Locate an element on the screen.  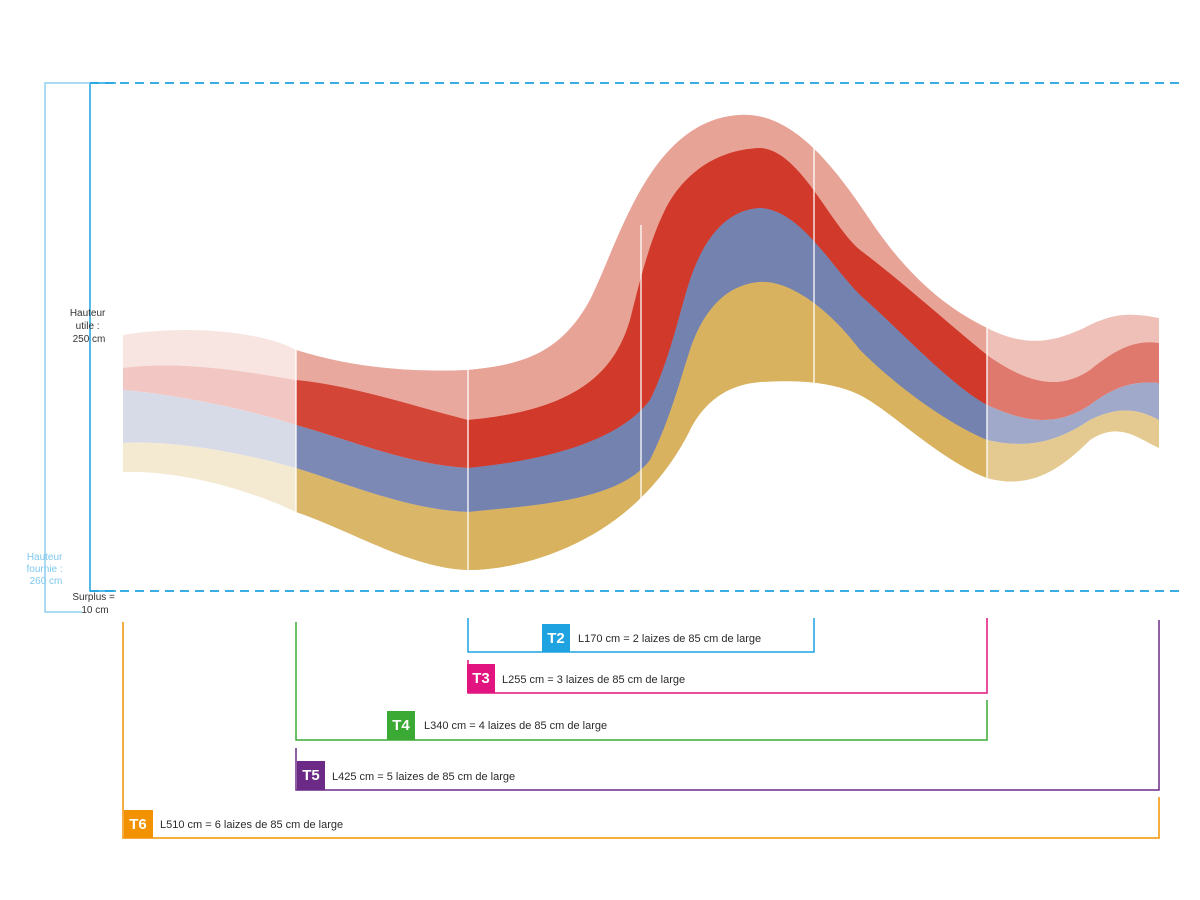
size-t2-label: L170 cm = 2 laizes de 85 cm de large is located at coordinates (669, 639).